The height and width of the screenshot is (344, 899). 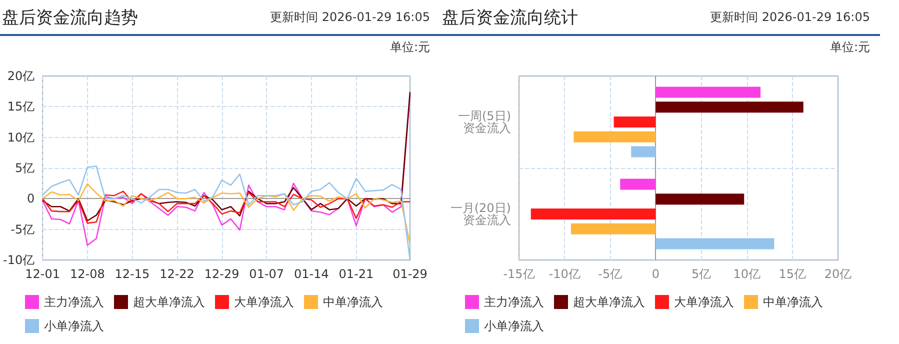 I want to click on x-tick-label: 01-14, so click(x=311, y=274).